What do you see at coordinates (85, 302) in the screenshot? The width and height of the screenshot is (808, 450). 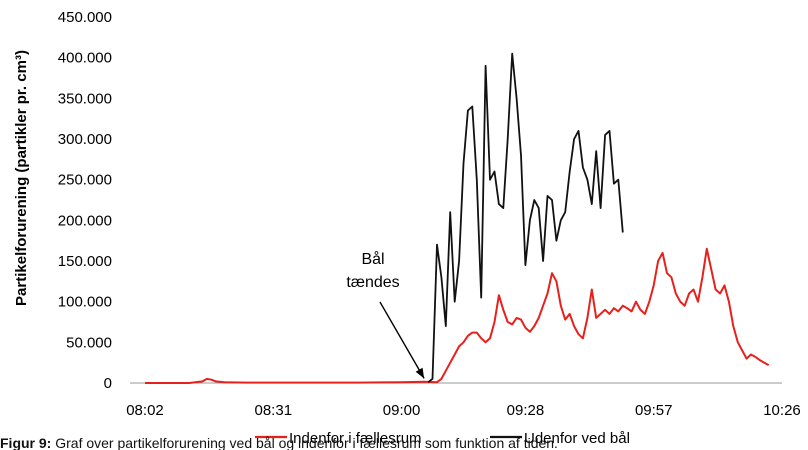 I see `y-tick-label: 100.000` at bounding box center [85, 302].